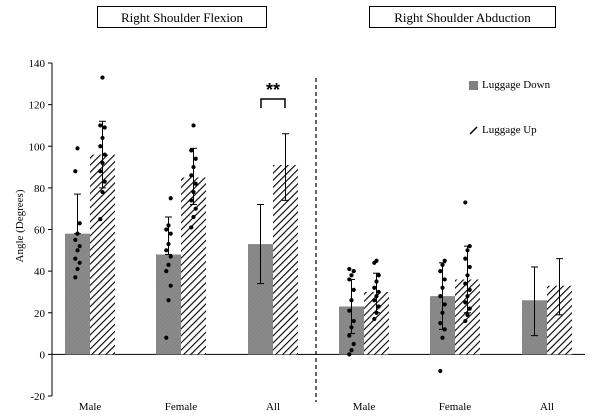 This screenshot has width=592, height=420. Describe the element at coordinates (37, 106) in the screenshot. I see `y-tick-label: 120` at that location.